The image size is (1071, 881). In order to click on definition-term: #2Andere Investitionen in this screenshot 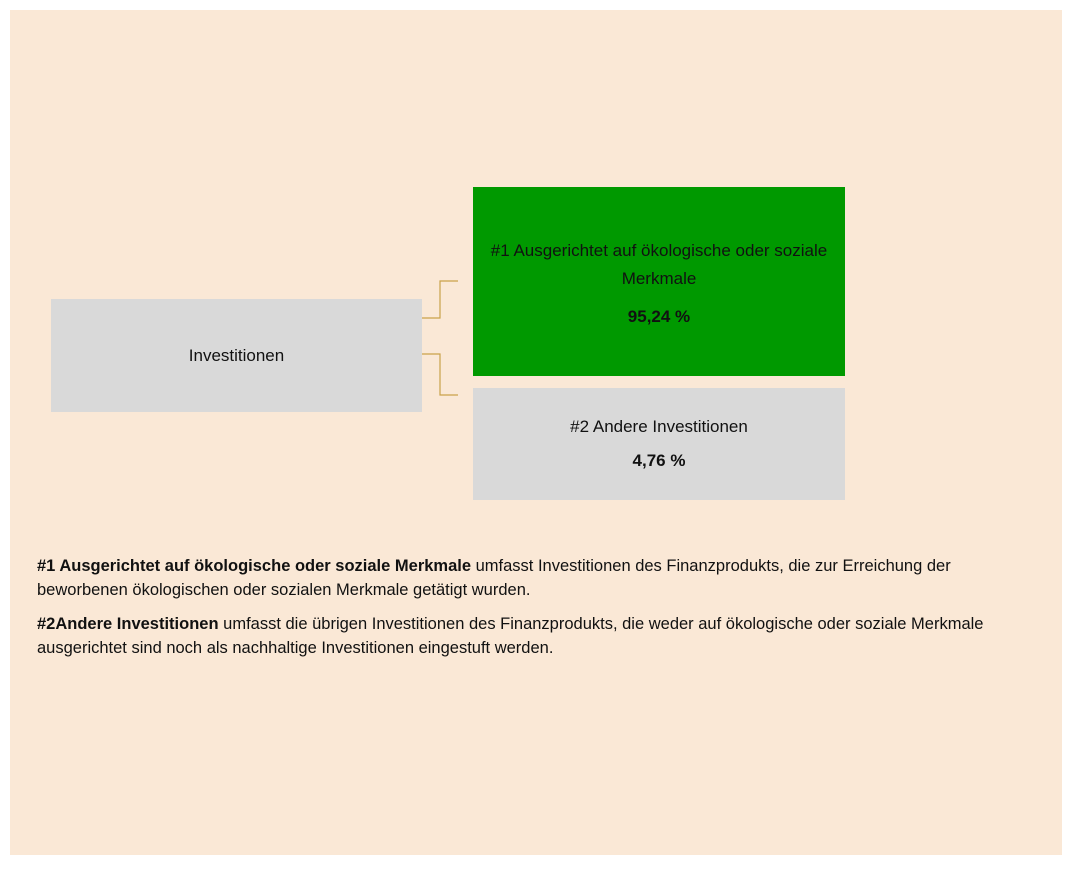, I will do `click(128, 624)`.